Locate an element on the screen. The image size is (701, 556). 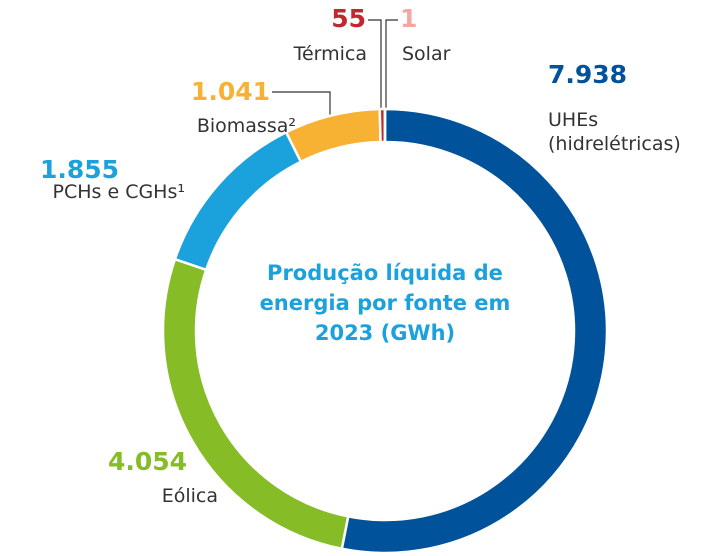
value-label: 55 is located at coordinates (348, 18).